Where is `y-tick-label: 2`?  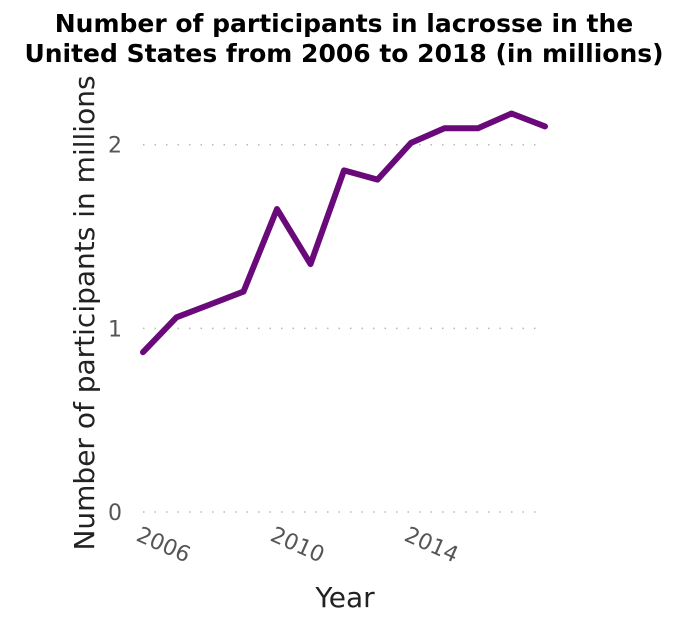 y-tick-label: 2 is located at coordinates (115, 146).